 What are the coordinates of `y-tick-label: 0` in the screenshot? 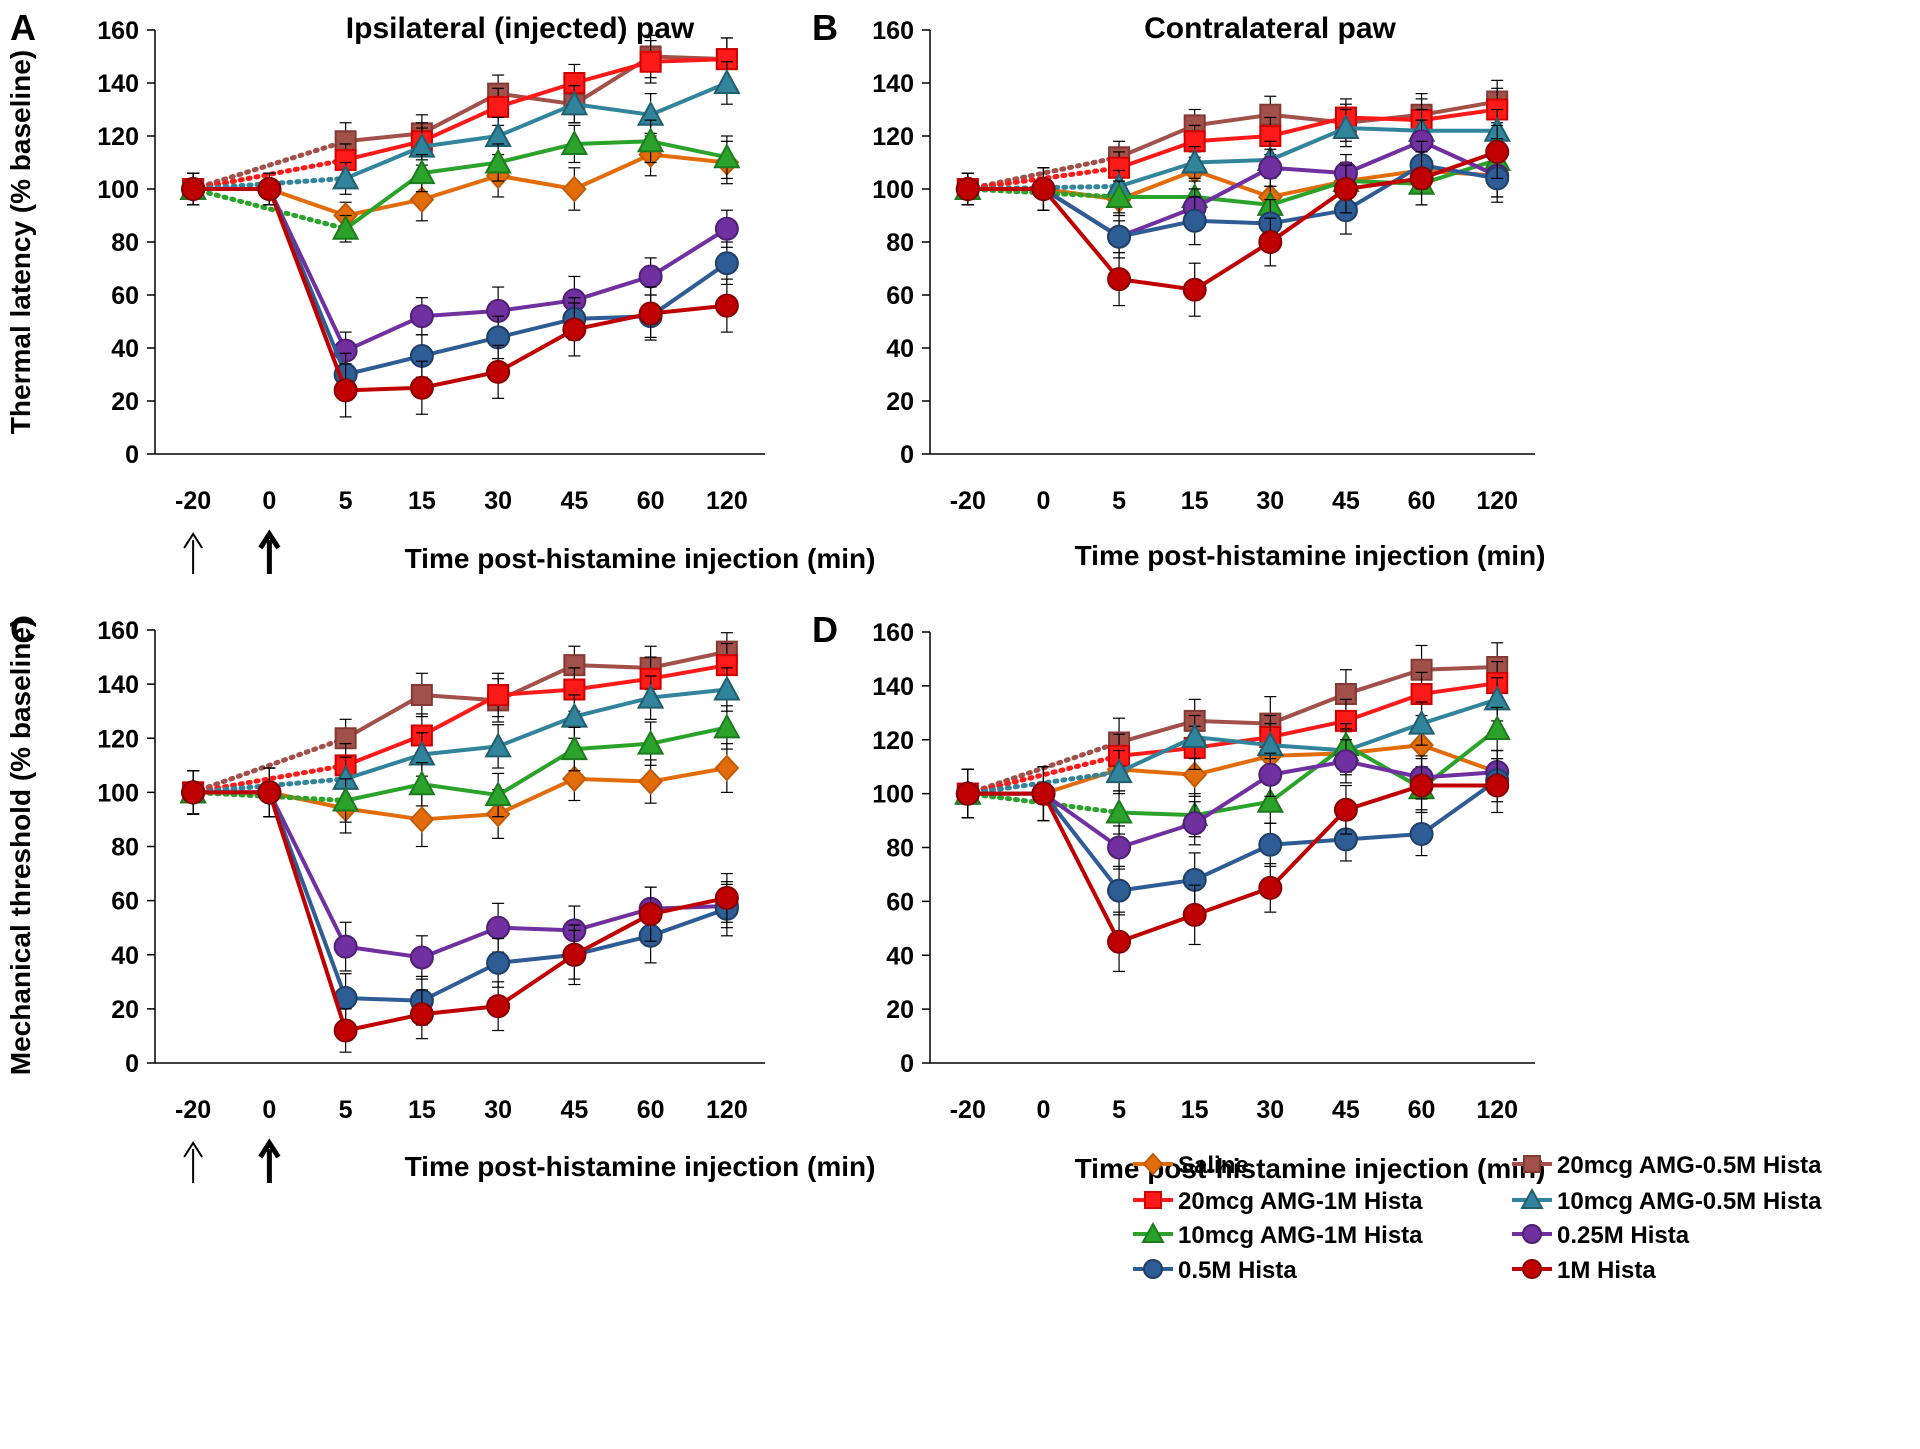 It's located at (132, 1064).